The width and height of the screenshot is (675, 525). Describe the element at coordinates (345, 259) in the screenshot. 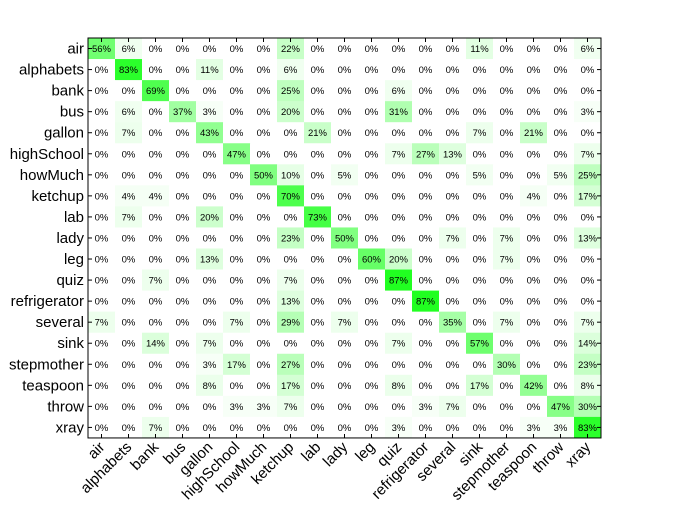

I see `cell-leg-lady` at that location.